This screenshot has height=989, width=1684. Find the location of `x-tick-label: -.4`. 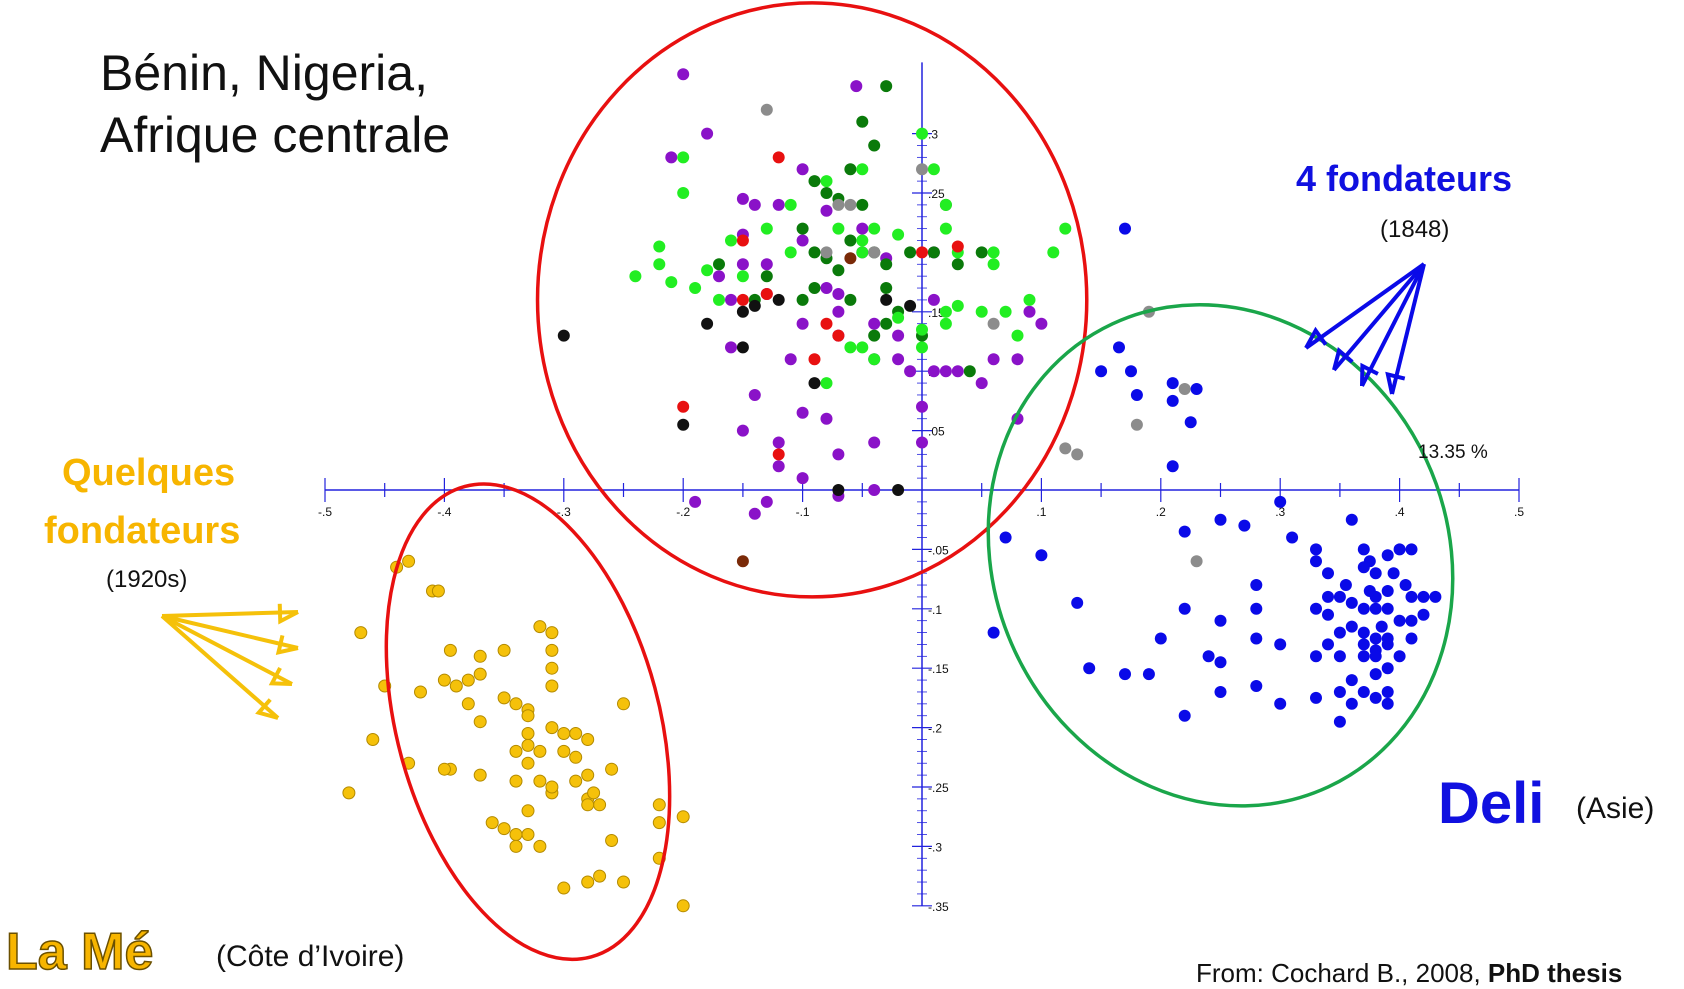

x-tick-label: -.4 is located at coordinates (444, 512).